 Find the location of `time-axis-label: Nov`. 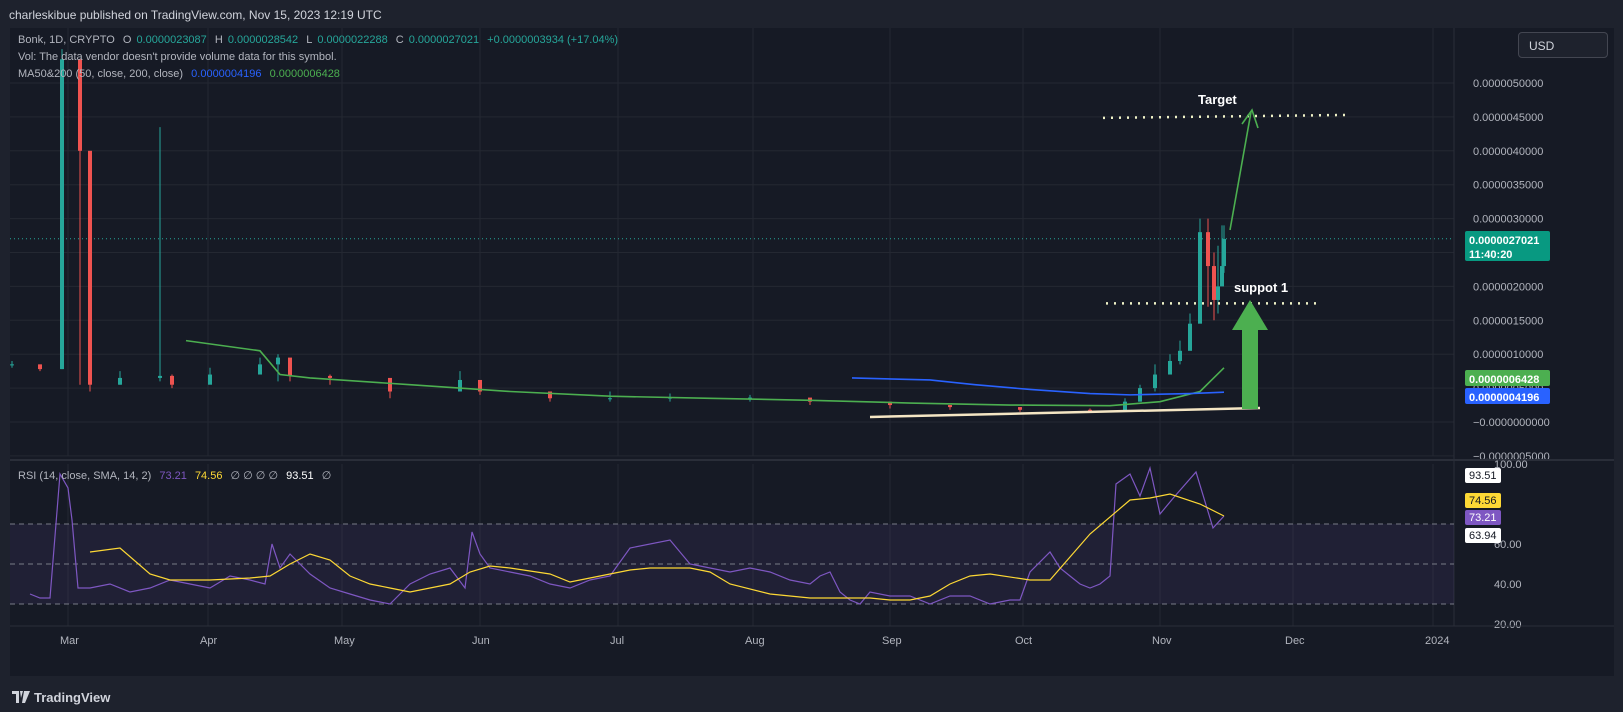

time-axis-label: Nov is located at coordinates (1162, 641).